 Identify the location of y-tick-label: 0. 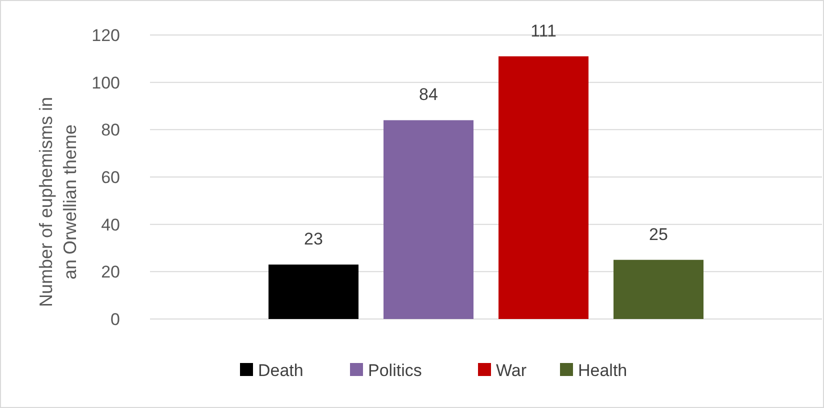
(115, 319).